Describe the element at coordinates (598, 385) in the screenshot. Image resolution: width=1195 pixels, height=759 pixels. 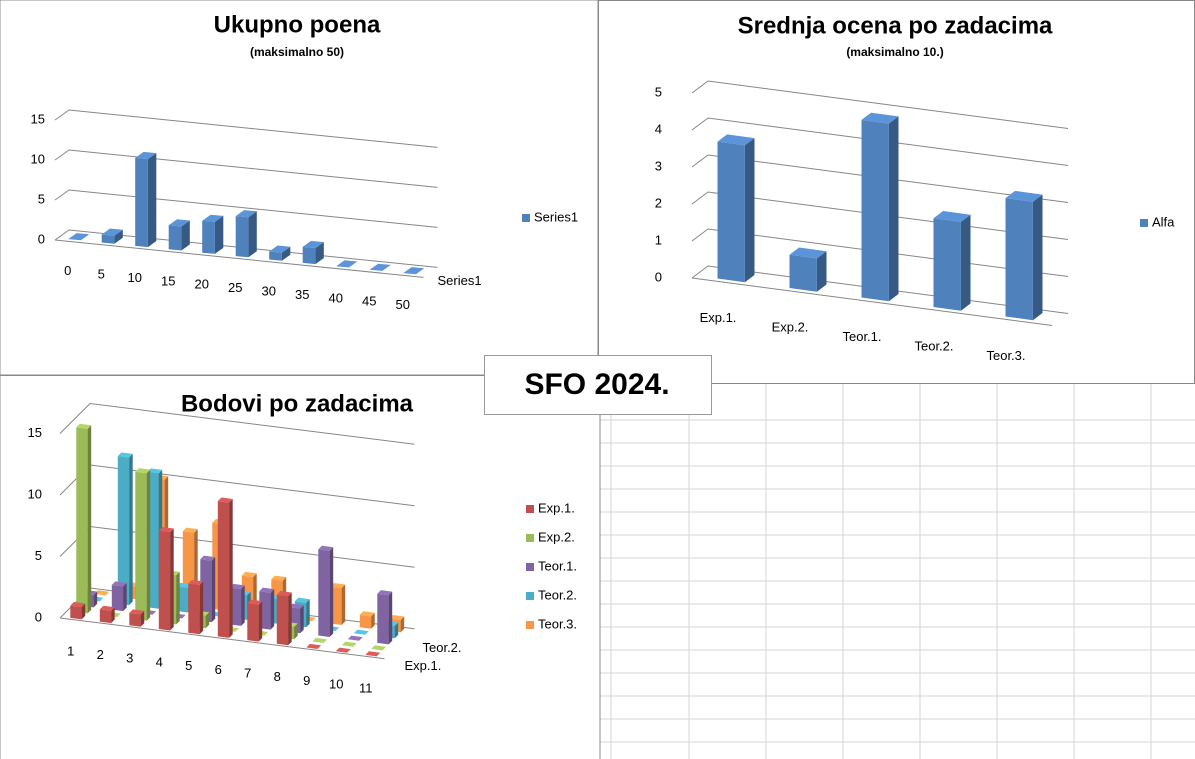
I see `text-box` at that location.